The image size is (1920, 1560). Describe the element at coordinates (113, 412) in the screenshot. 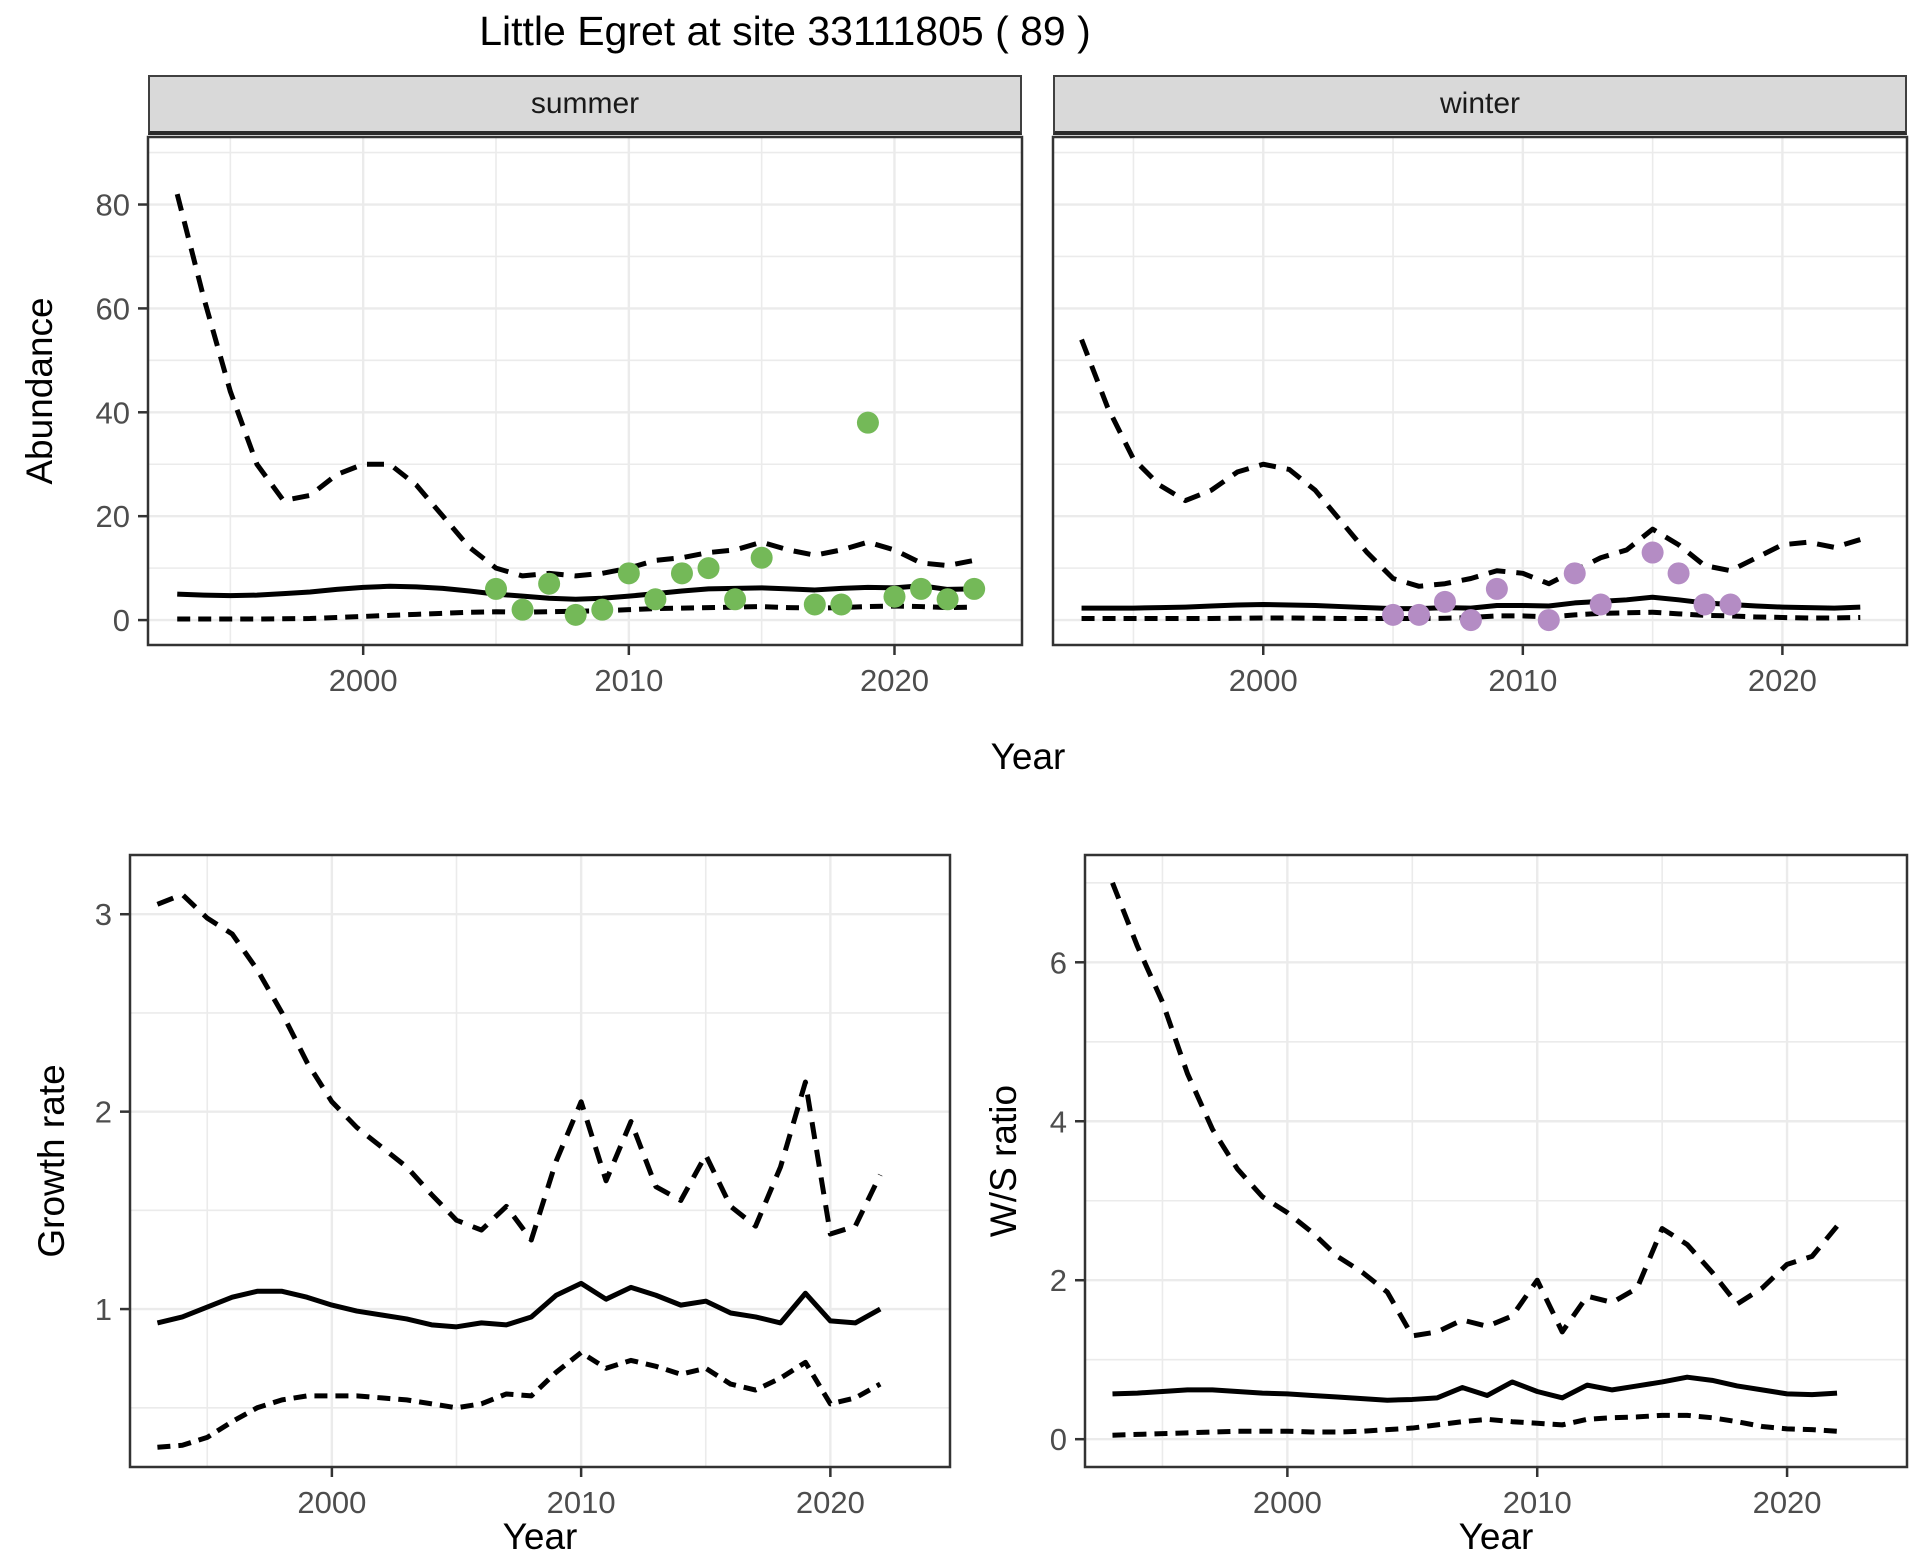

I see `y-tick-label: 40` at that location.